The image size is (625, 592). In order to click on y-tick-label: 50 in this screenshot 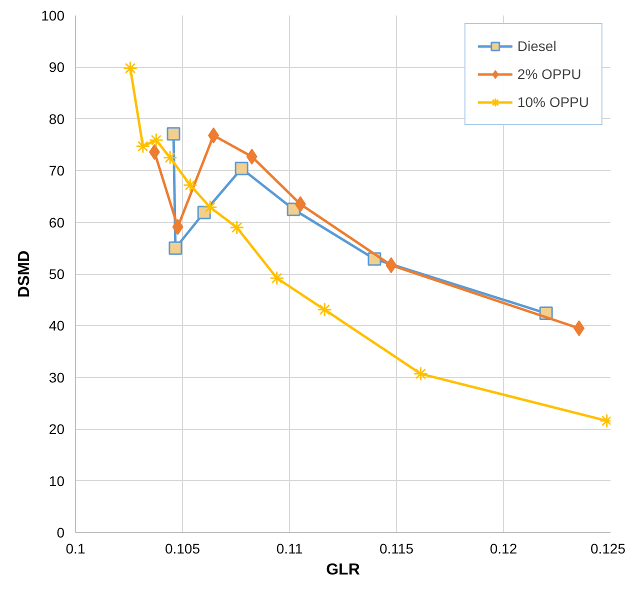, I will do `click(56, 274)`.